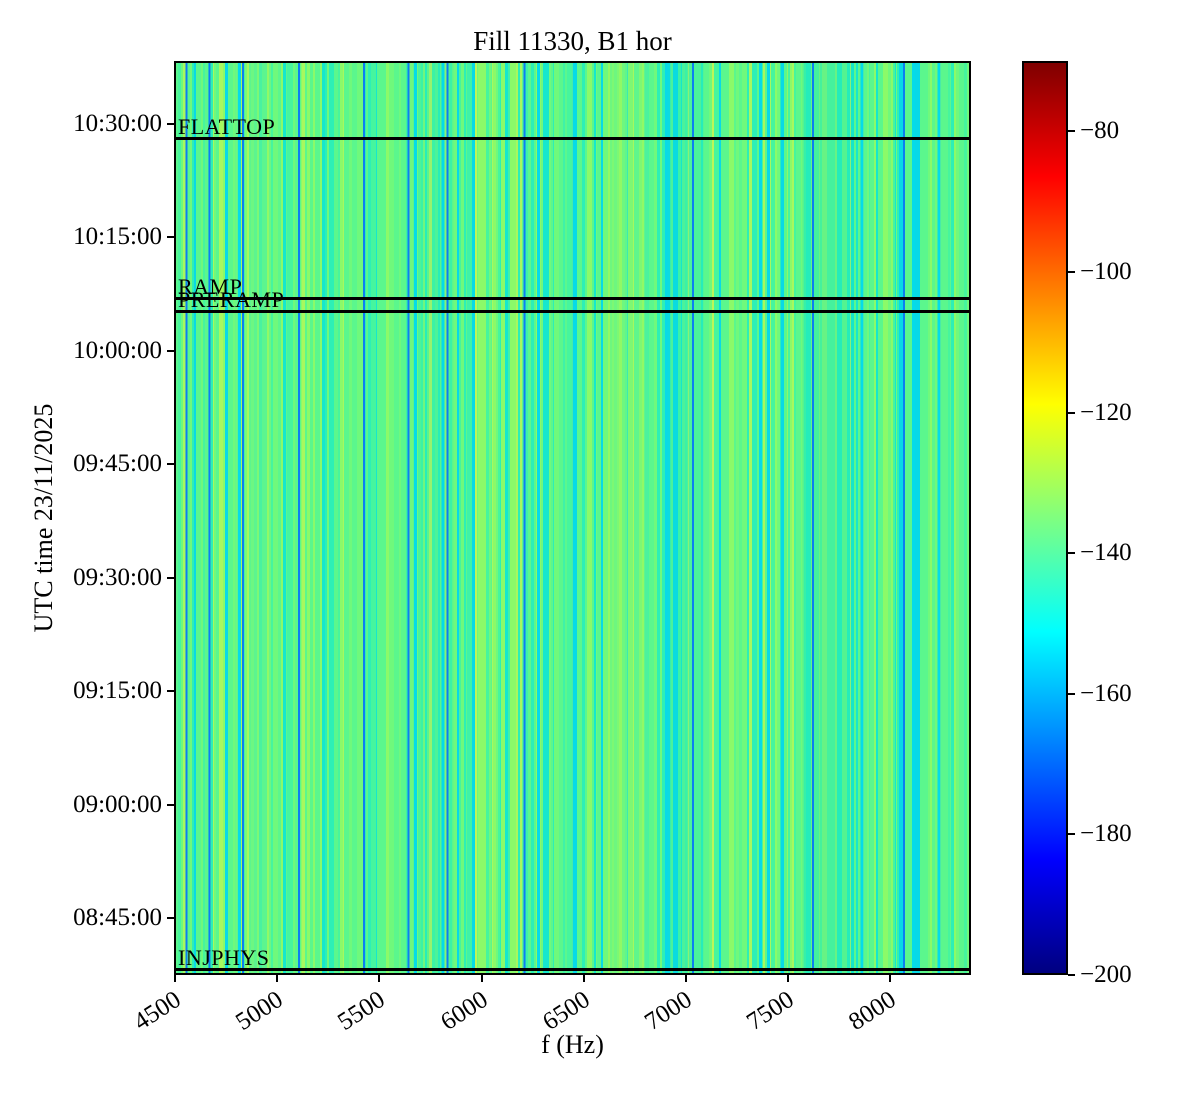 Image resolution: width=1200 pixels, height=1100 pixels. What do you see at coordinates (117, 577) in the screenshot?
I see `y-tick-label: 09:30:00` at bounding box center [117, 577].